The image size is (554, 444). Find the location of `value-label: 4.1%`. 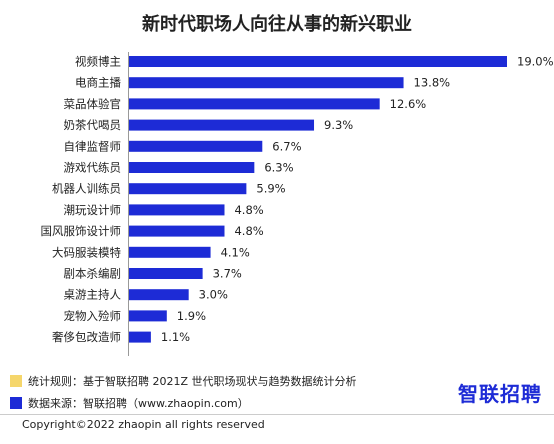

value-label: 4.1% is located at coordinates (235, 252).